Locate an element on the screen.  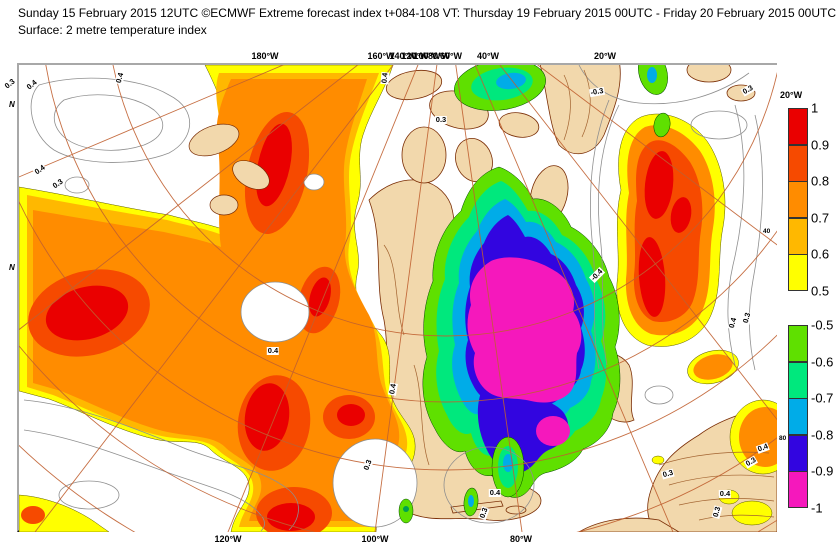
longitude-label: 180°W is located at coordinates (265, 56).